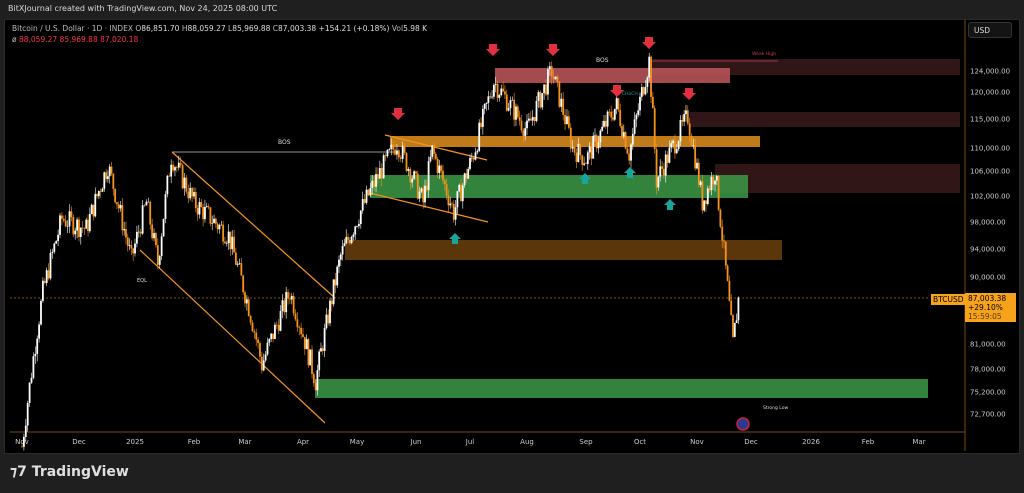 This screenshot has height=493, width=1024. Describe the element at coordinates (990, 197) in the screenshot. I see `price-tick: 102,000.00` at that location.